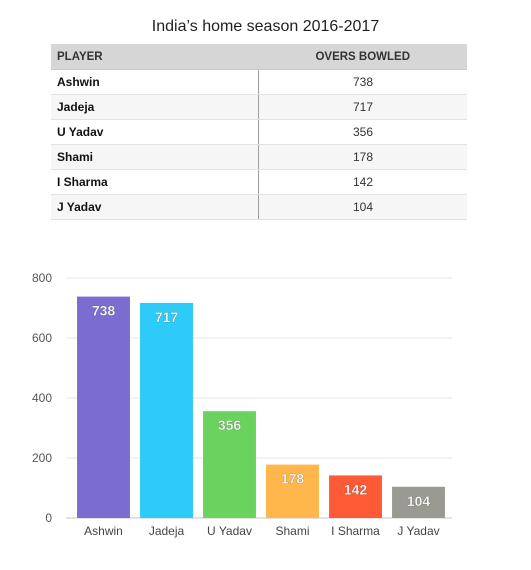 This screenshot has width=531, height=570. What do you see at coordinates (42, 458) in the screenshot?
I see `y-tick-label: 200` at bounding box center [42, 458].